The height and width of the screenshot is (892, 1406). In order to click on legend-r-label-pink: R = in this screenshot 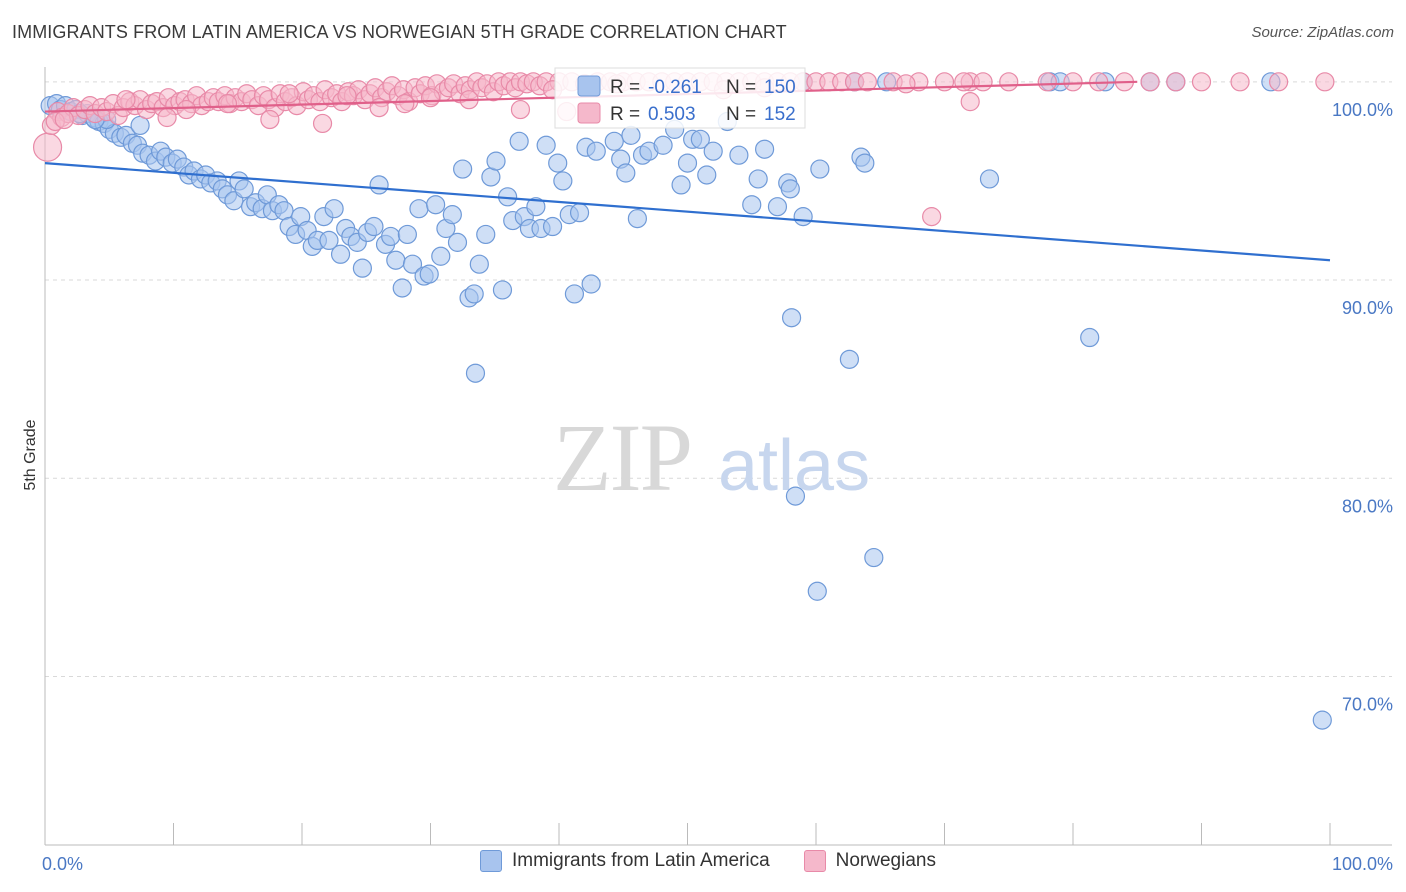, I will do `click(625, 114)`.